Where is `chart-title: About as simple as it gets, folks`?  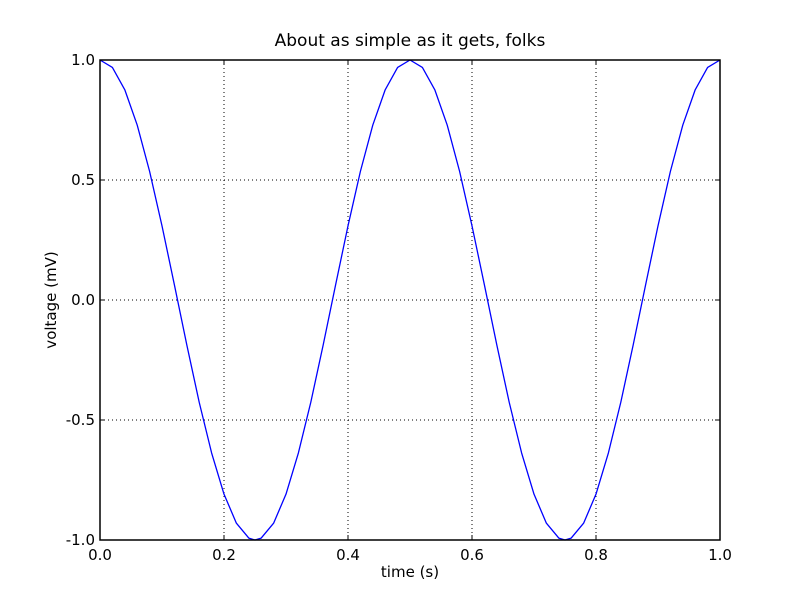
chart-title: About as simple as it gets, folks is located at coordinates (410, 41).